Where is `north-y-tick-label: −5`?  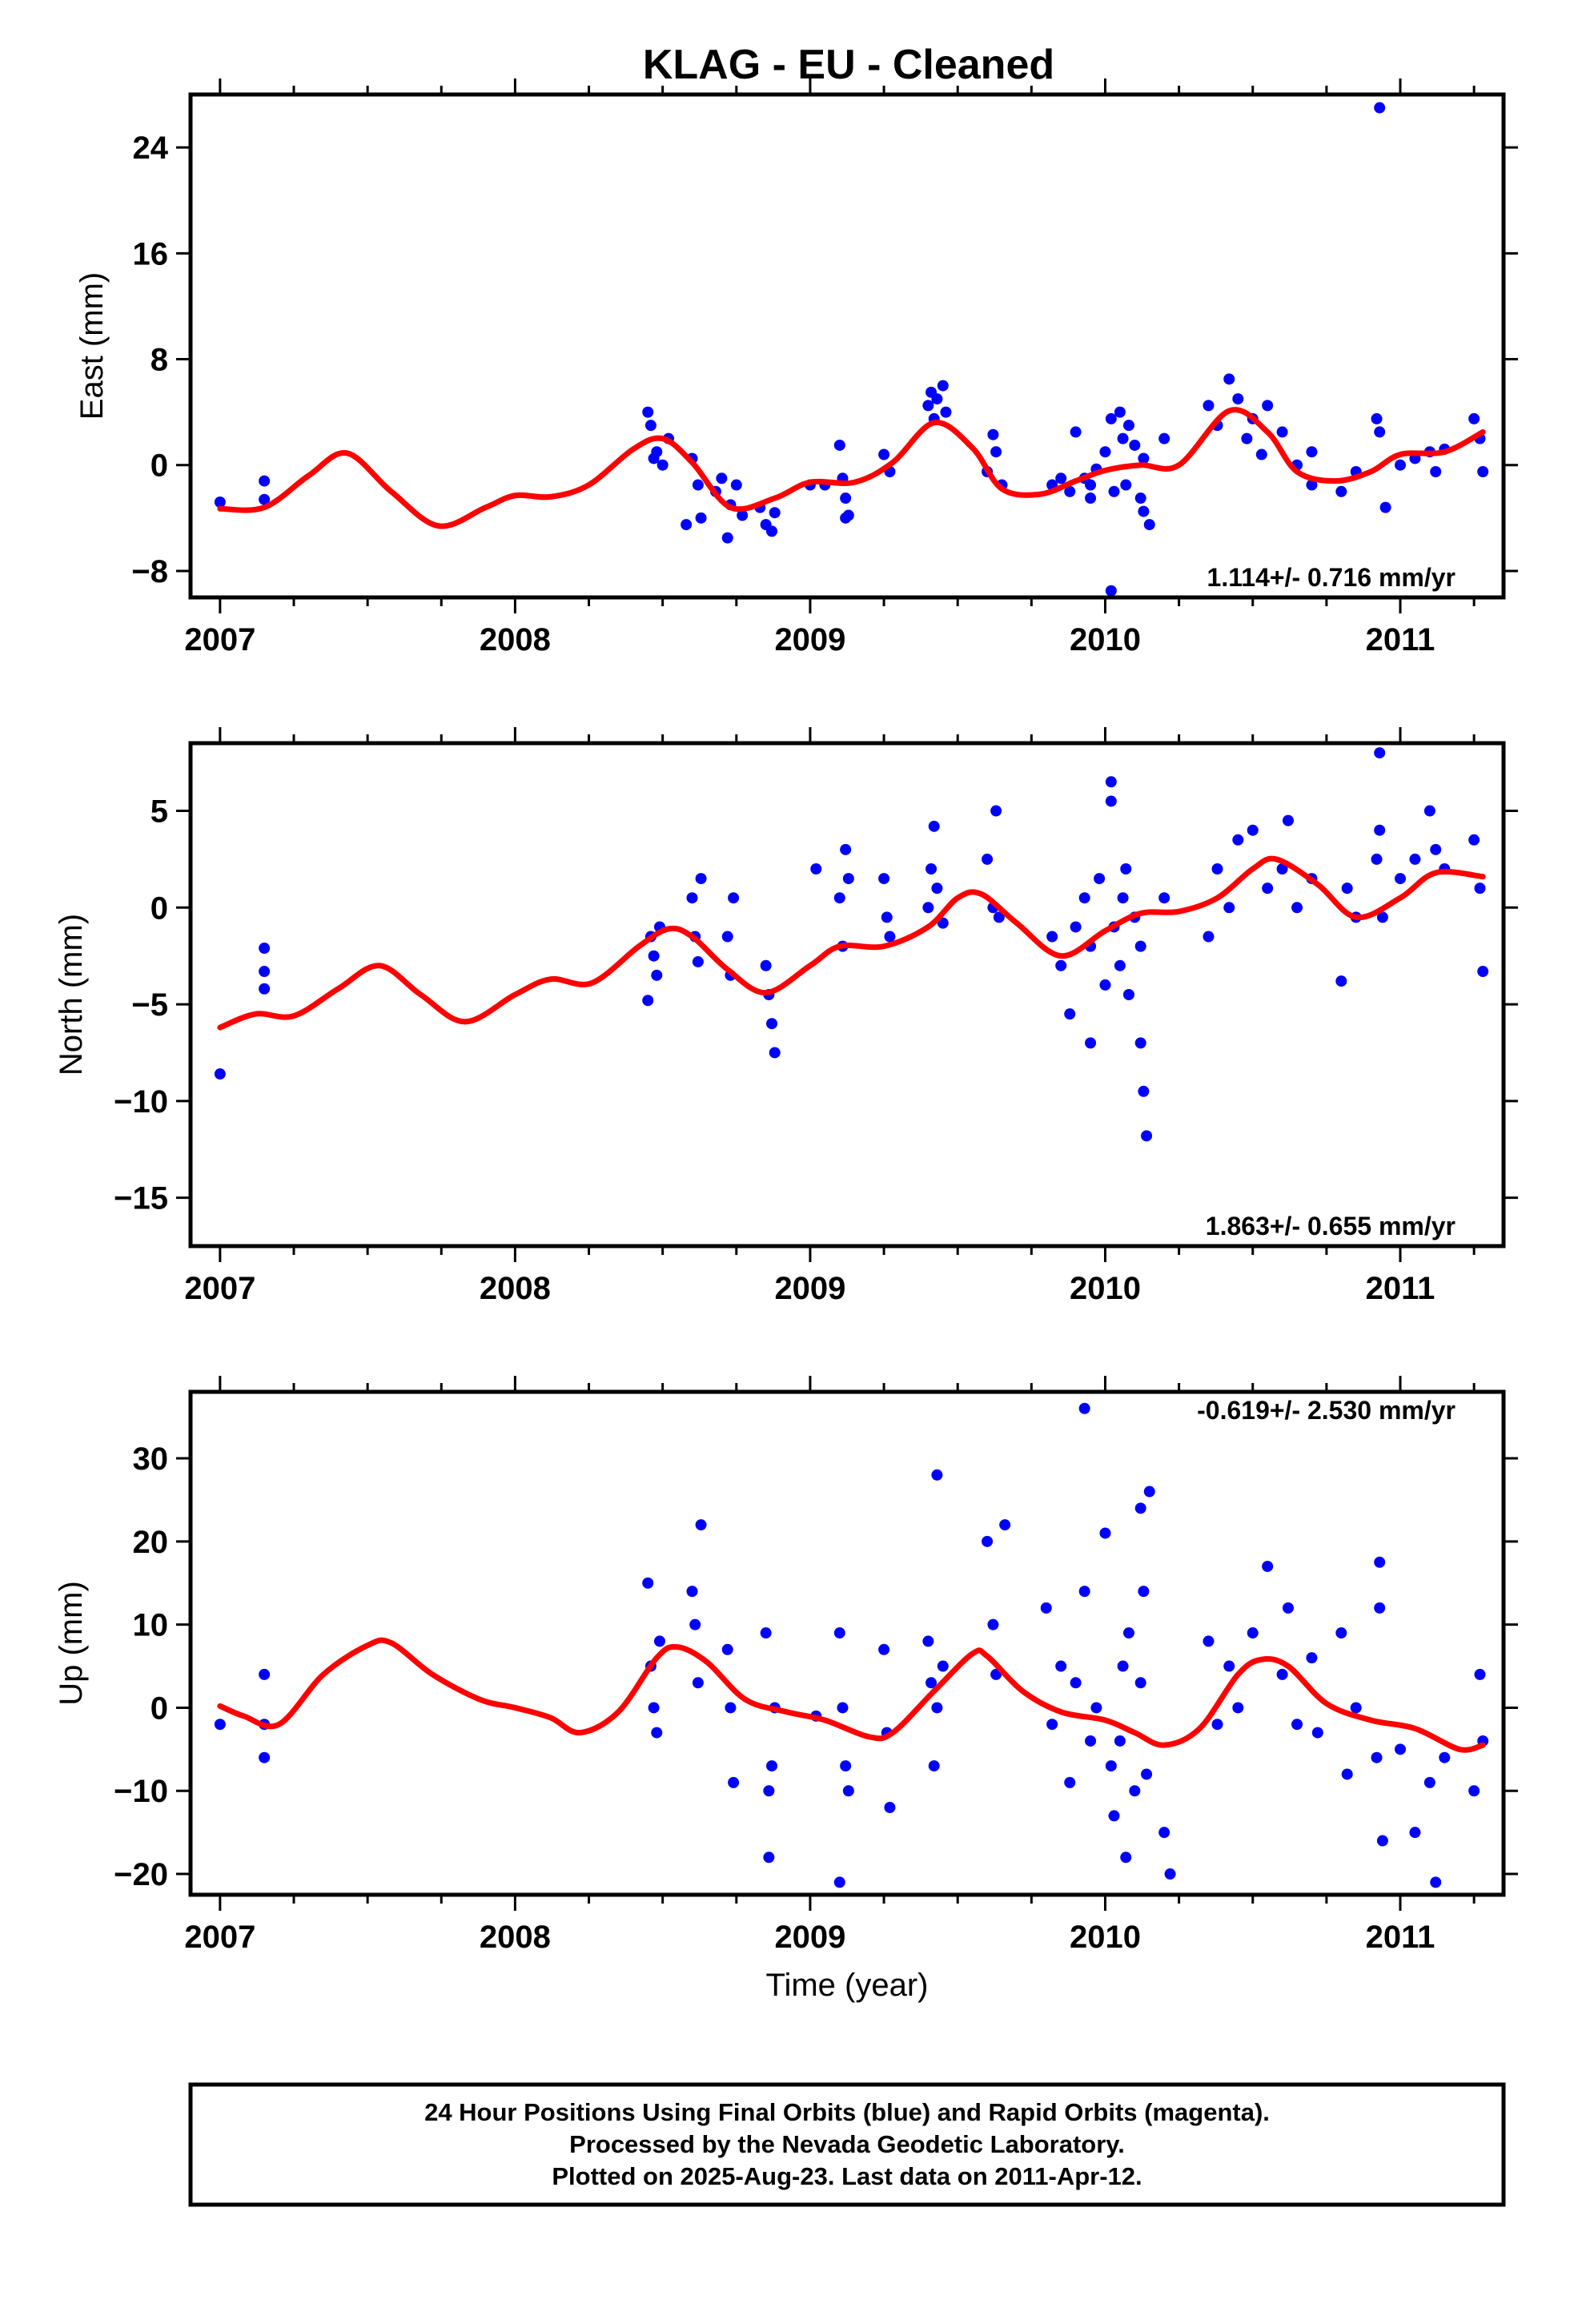
north-y-tick-label: −5 is located at coordinates (149, 1005).